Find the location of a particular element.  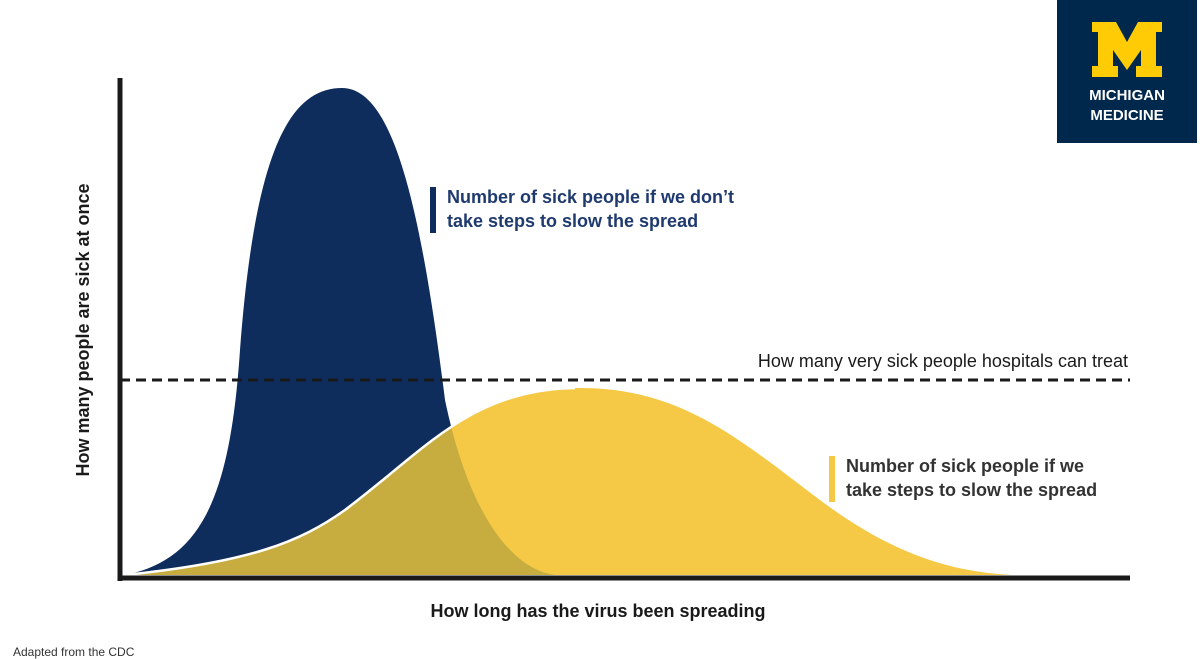

annotation-text: Number of sick people if we don’t is located at coordinates (590, 197).